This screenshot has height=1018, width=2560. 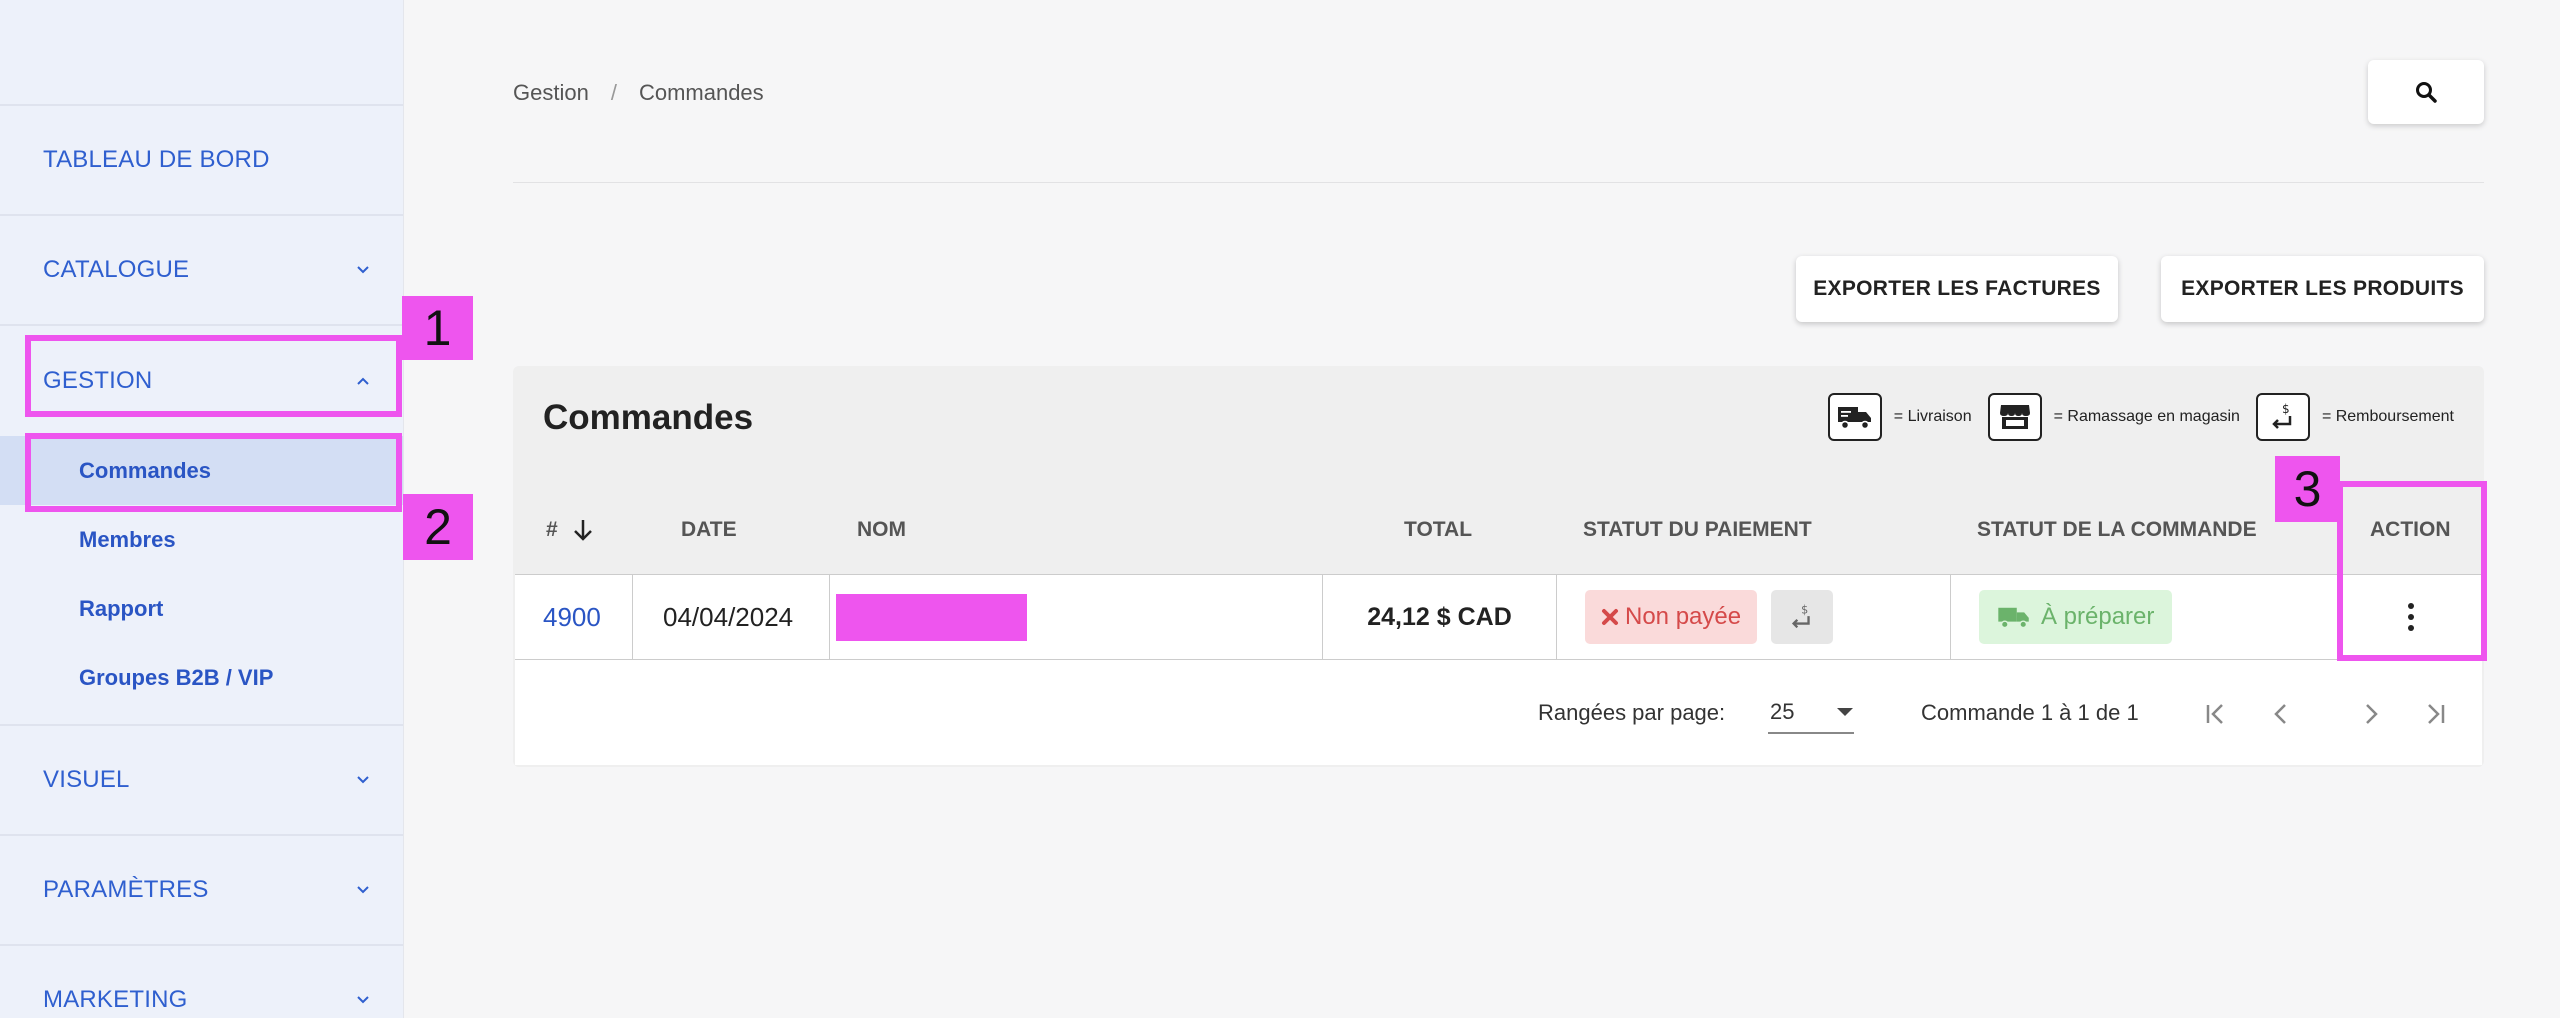 What do you see at coordinates (1632, 712) in the screenshot?
I see `rows-per-page-label: Rangées par page:` at bounding box center [1632, 712].